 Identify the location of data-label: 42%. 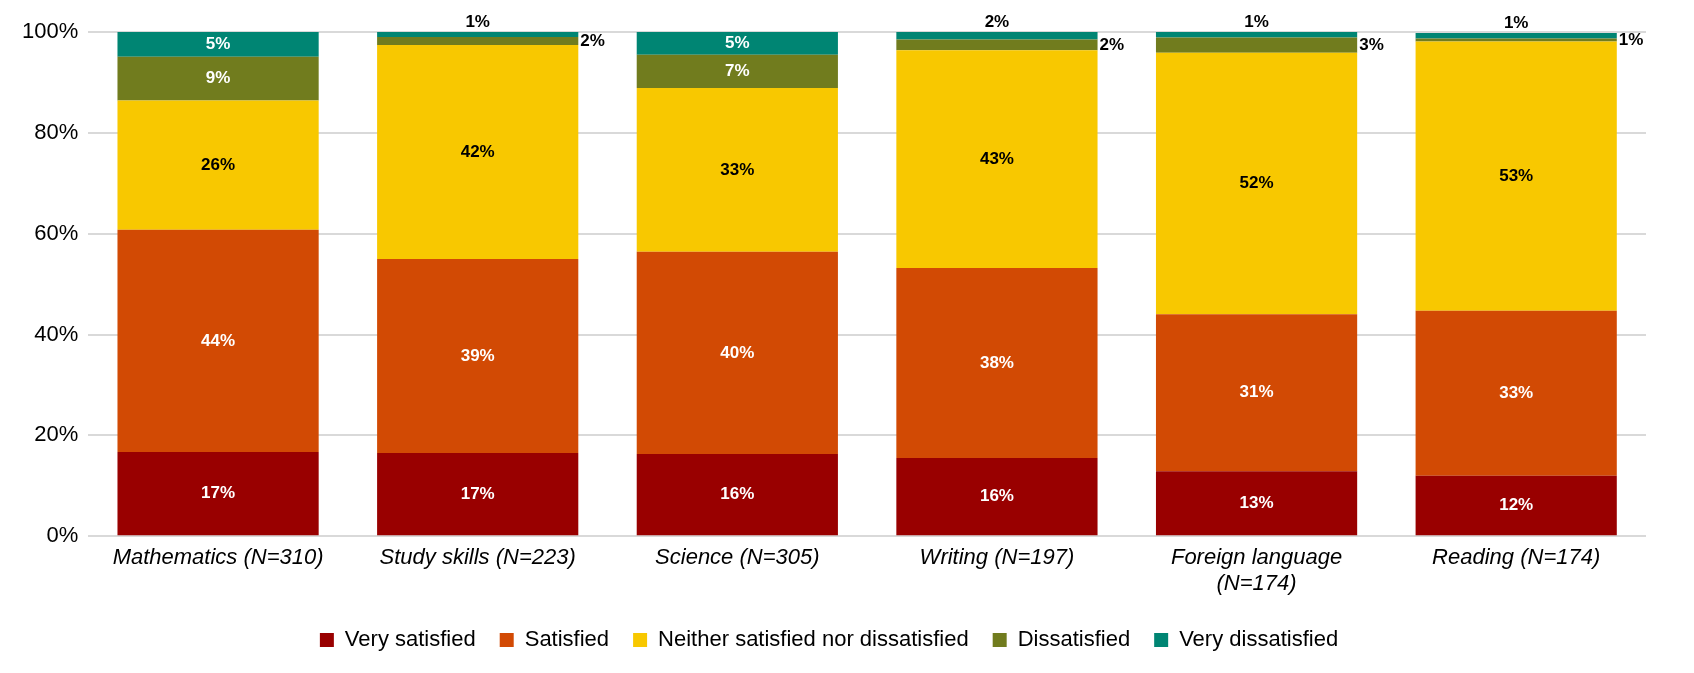
(477, 151).